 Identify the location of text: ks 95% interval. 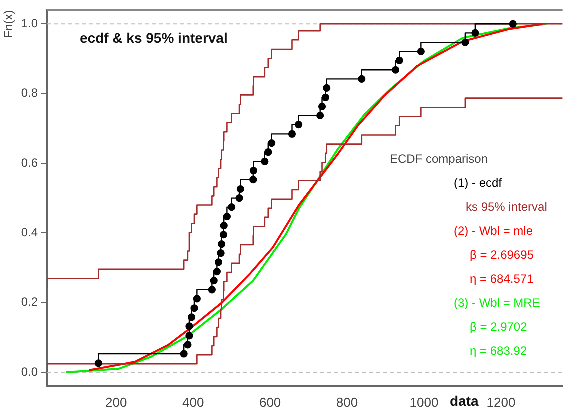
(507, 208).